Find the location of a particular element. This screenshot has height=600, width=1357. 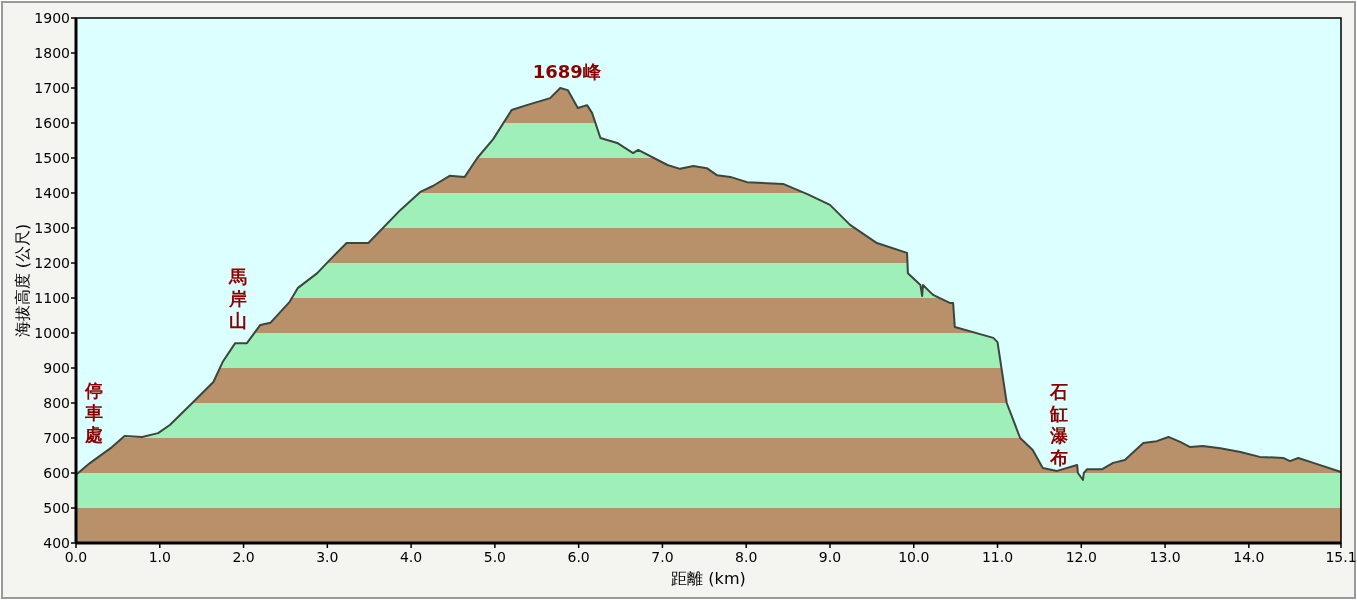

y-axis-title: 海拔高度 (公尺) is located at coordinates (22, 280).